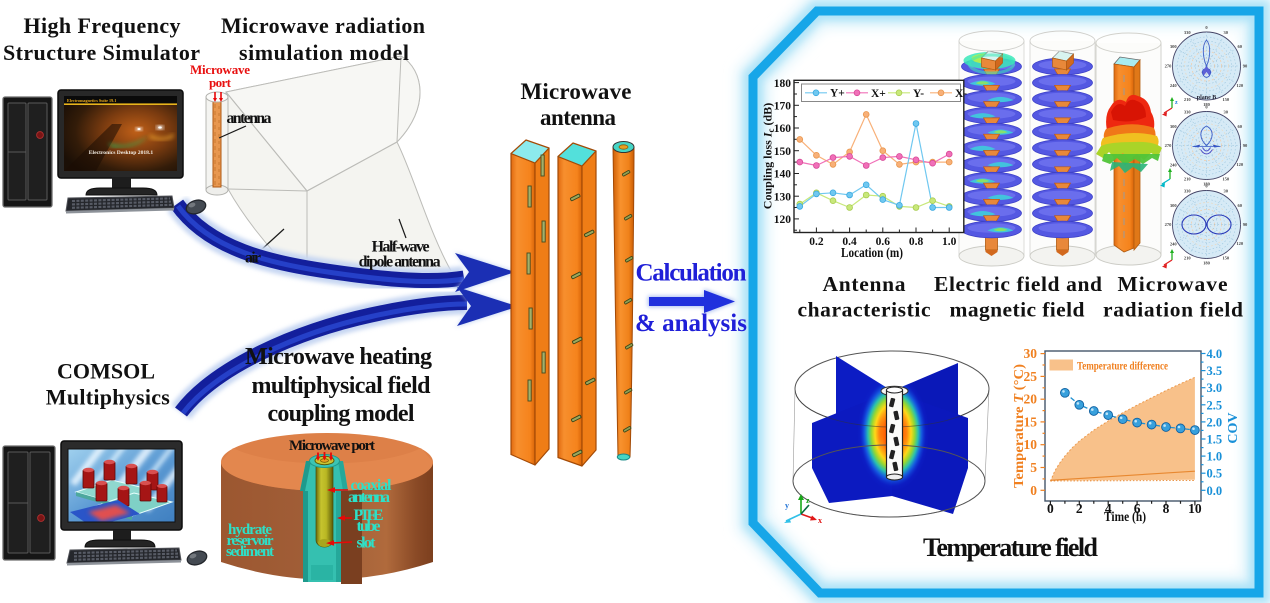 The image size is (1270, 603). I want to click on svg-text: Electric field and, so click(1018, 284).